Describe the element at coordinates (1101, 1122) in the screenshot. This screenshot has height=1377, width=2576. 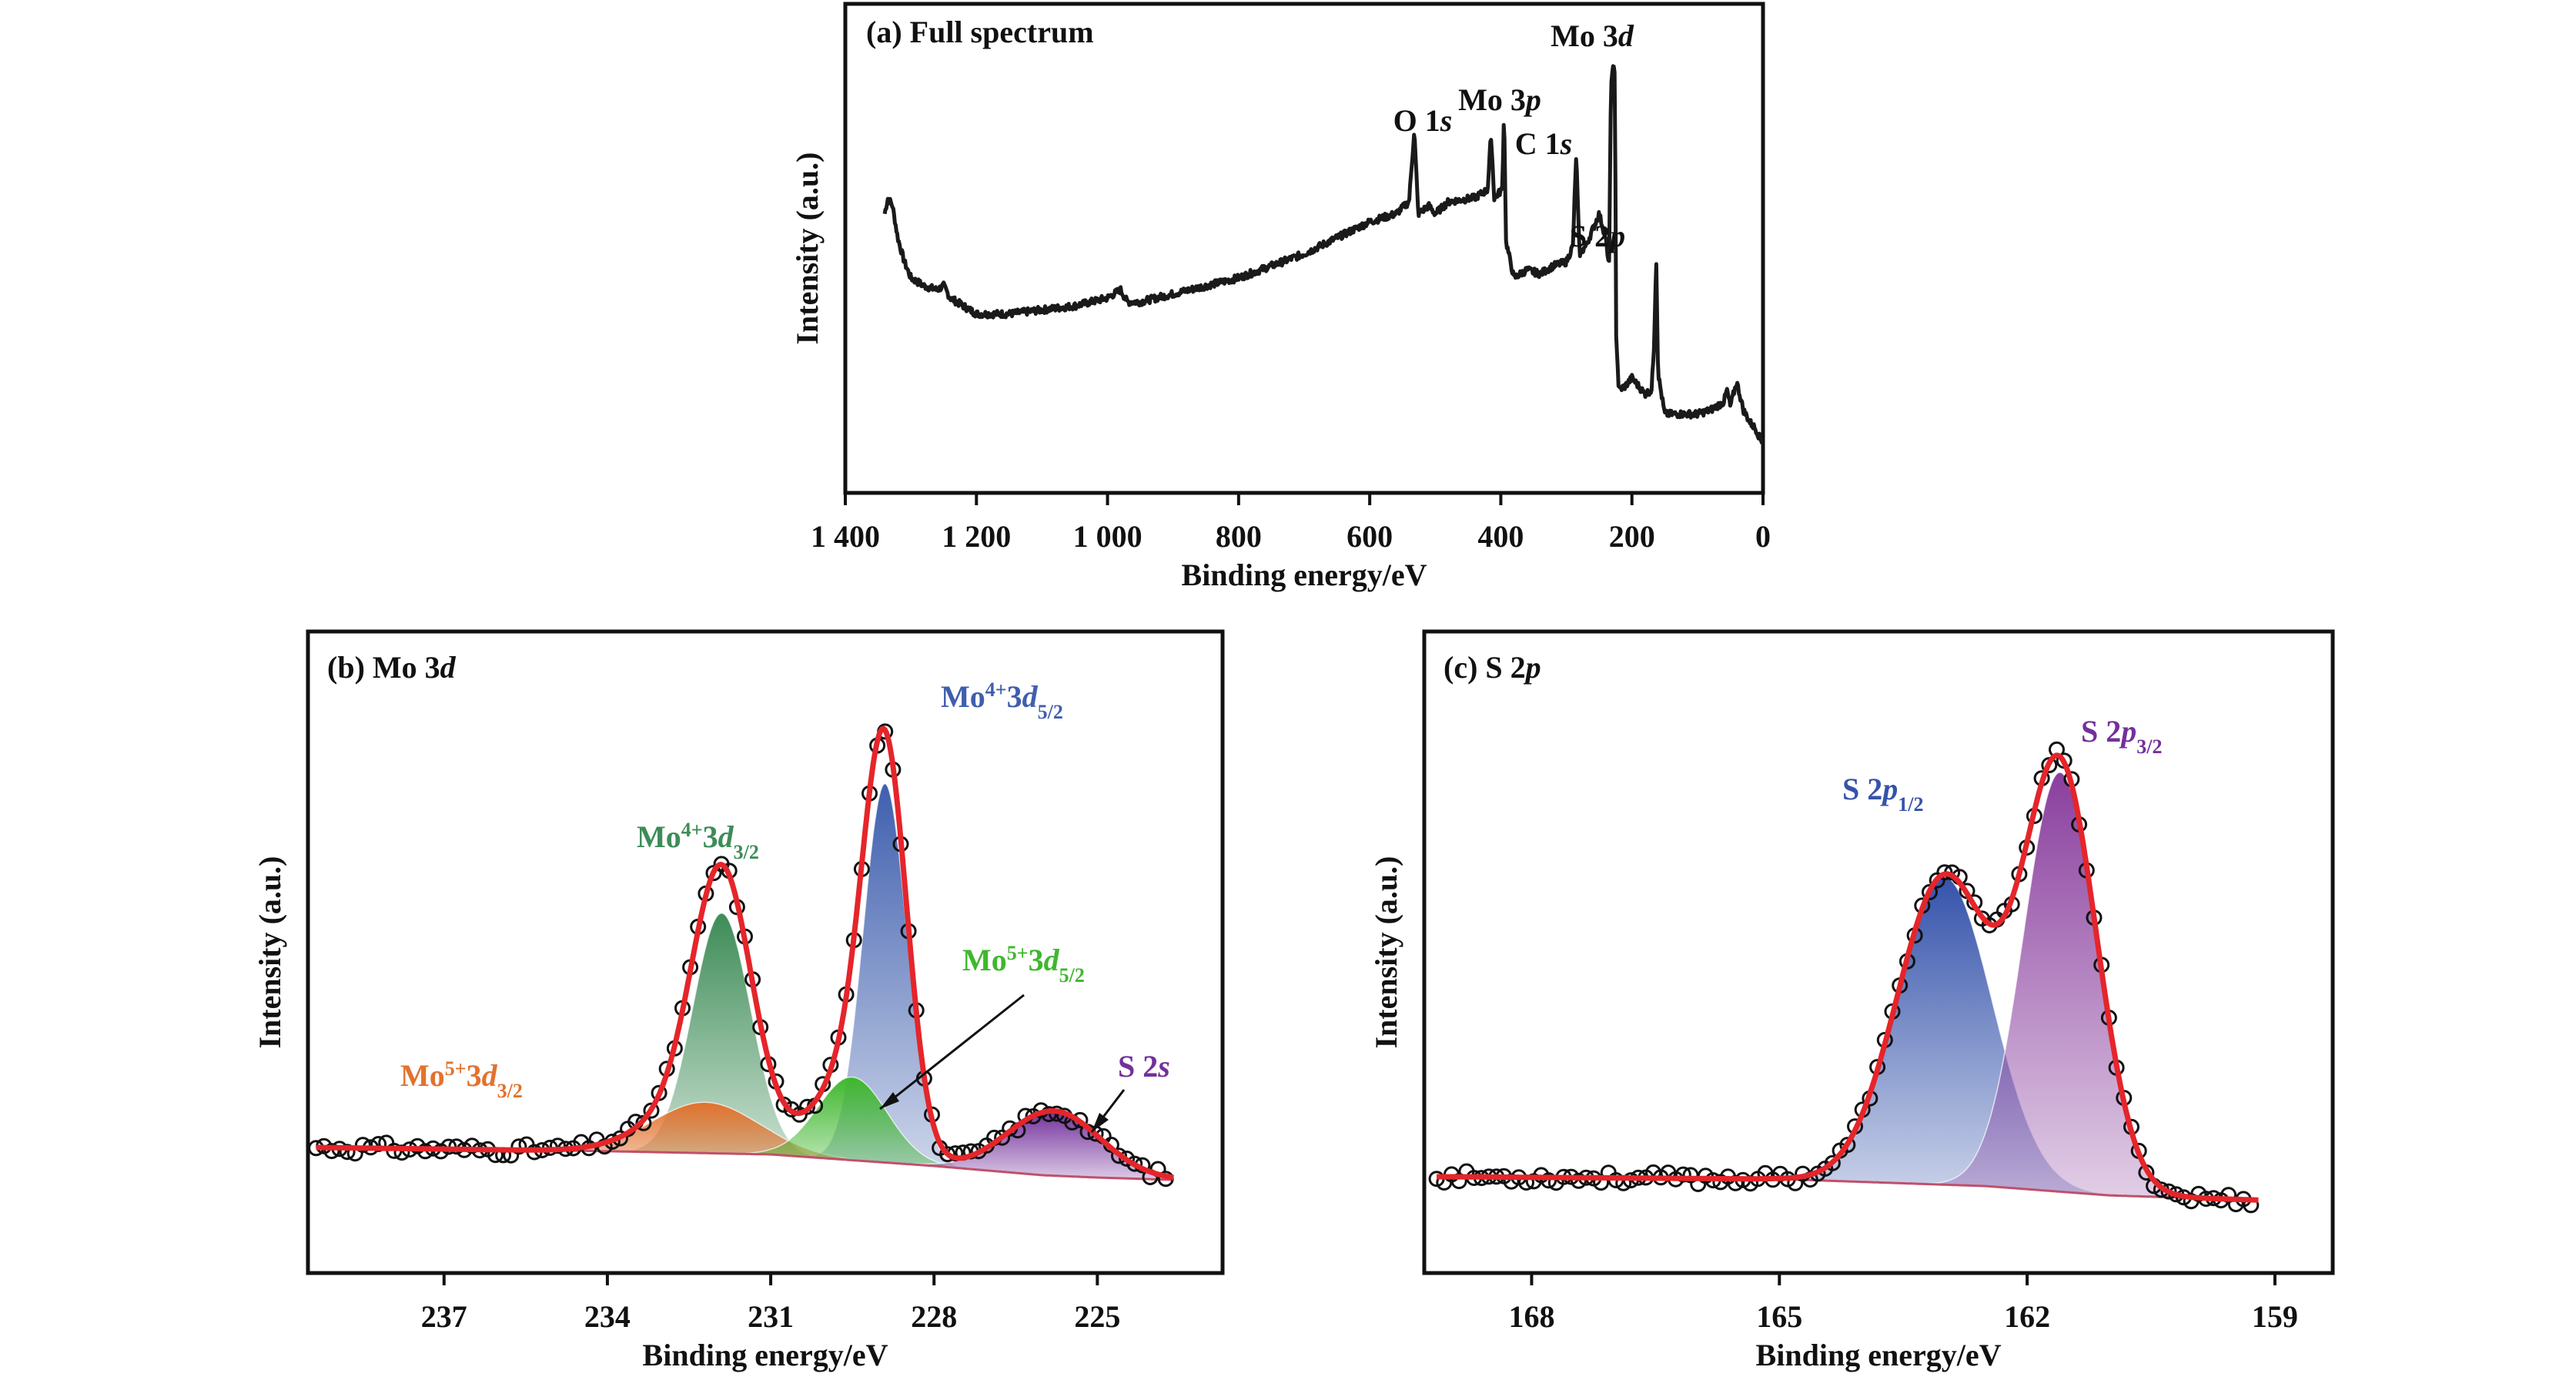
I see `panel-b-arrowhead-s2s` at that location.